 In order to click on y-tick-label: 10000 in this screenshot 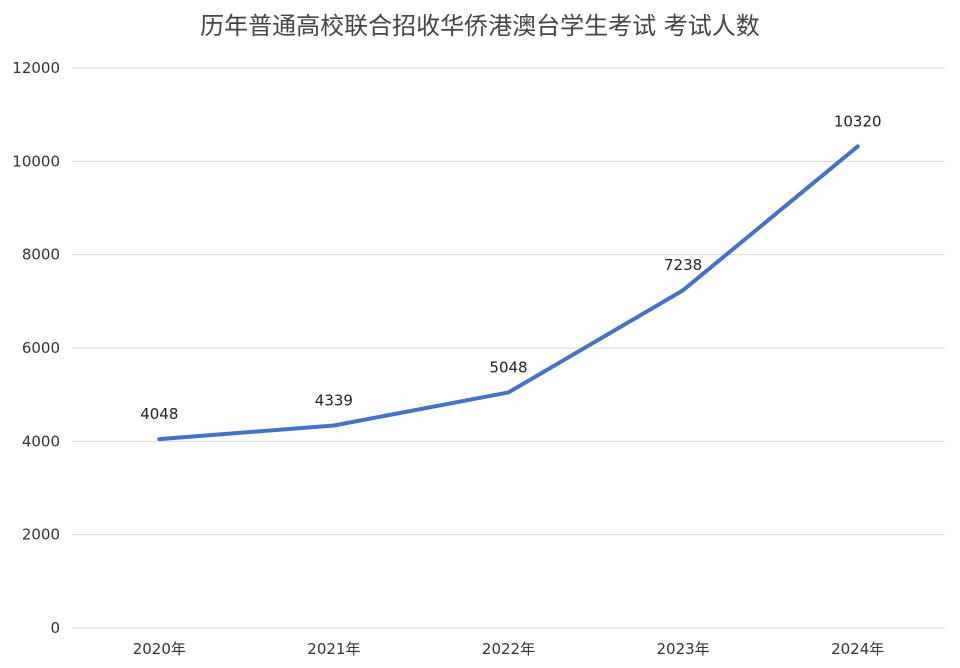, I will do `click(36, 161)`.